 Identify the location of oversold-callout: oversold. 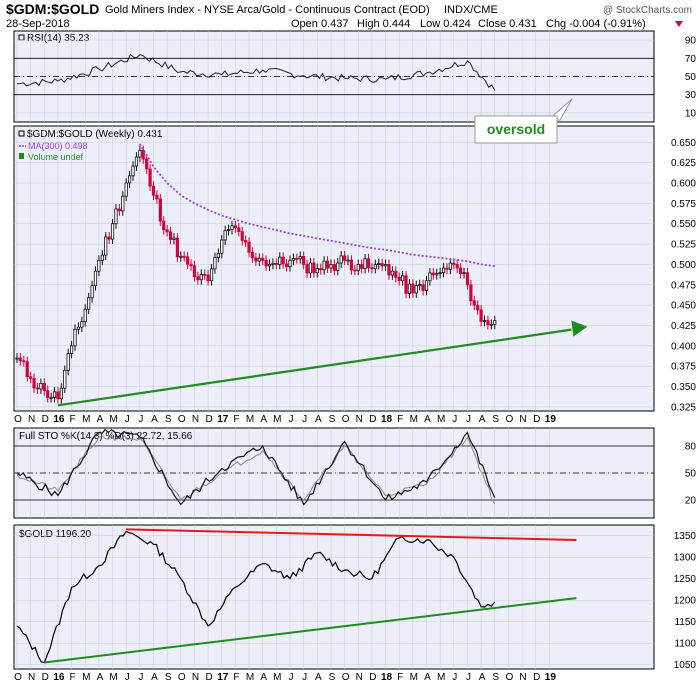
(523, 121).